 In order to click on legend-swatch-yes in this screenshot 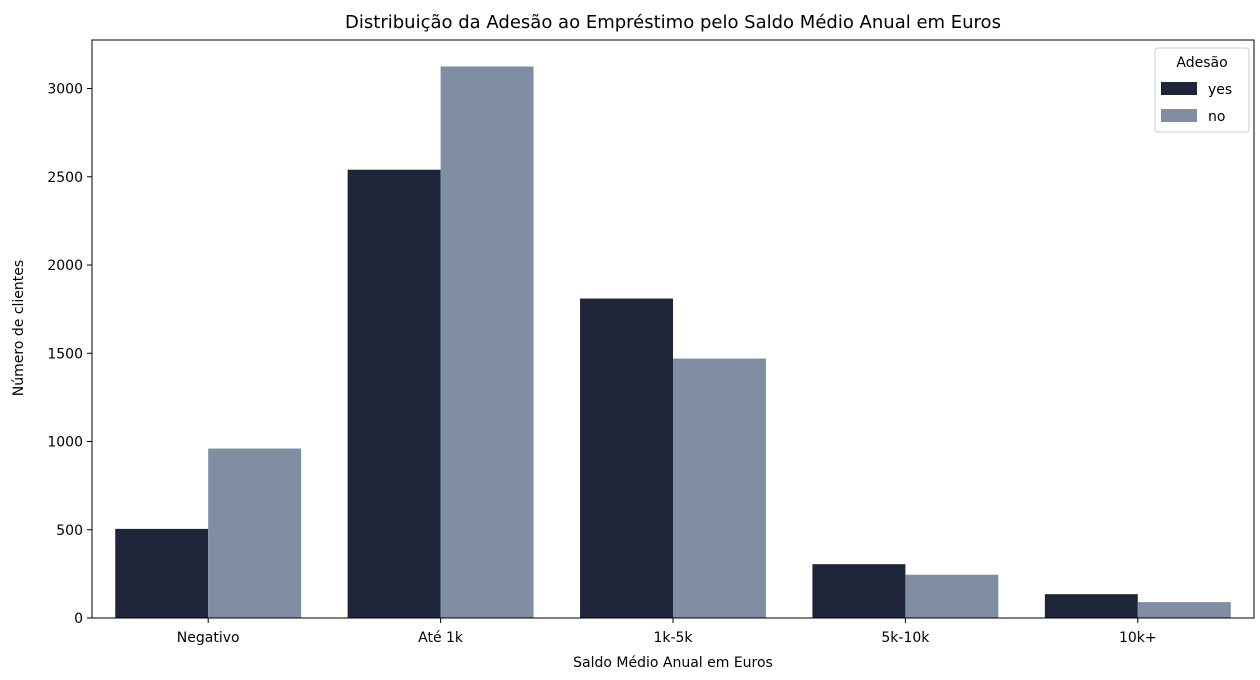, I will do `click(1179, 88)`.